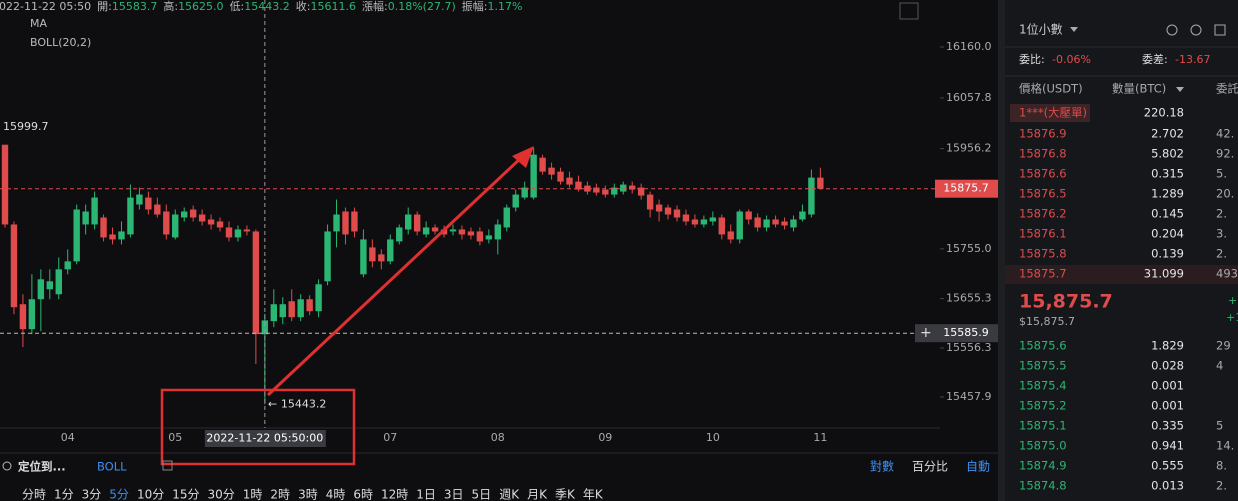 The image size is (1238, 501). What do you see at coordinates (565, 494) in the screenshot?
I see `period: 季K` at bounding box center [565, 494].